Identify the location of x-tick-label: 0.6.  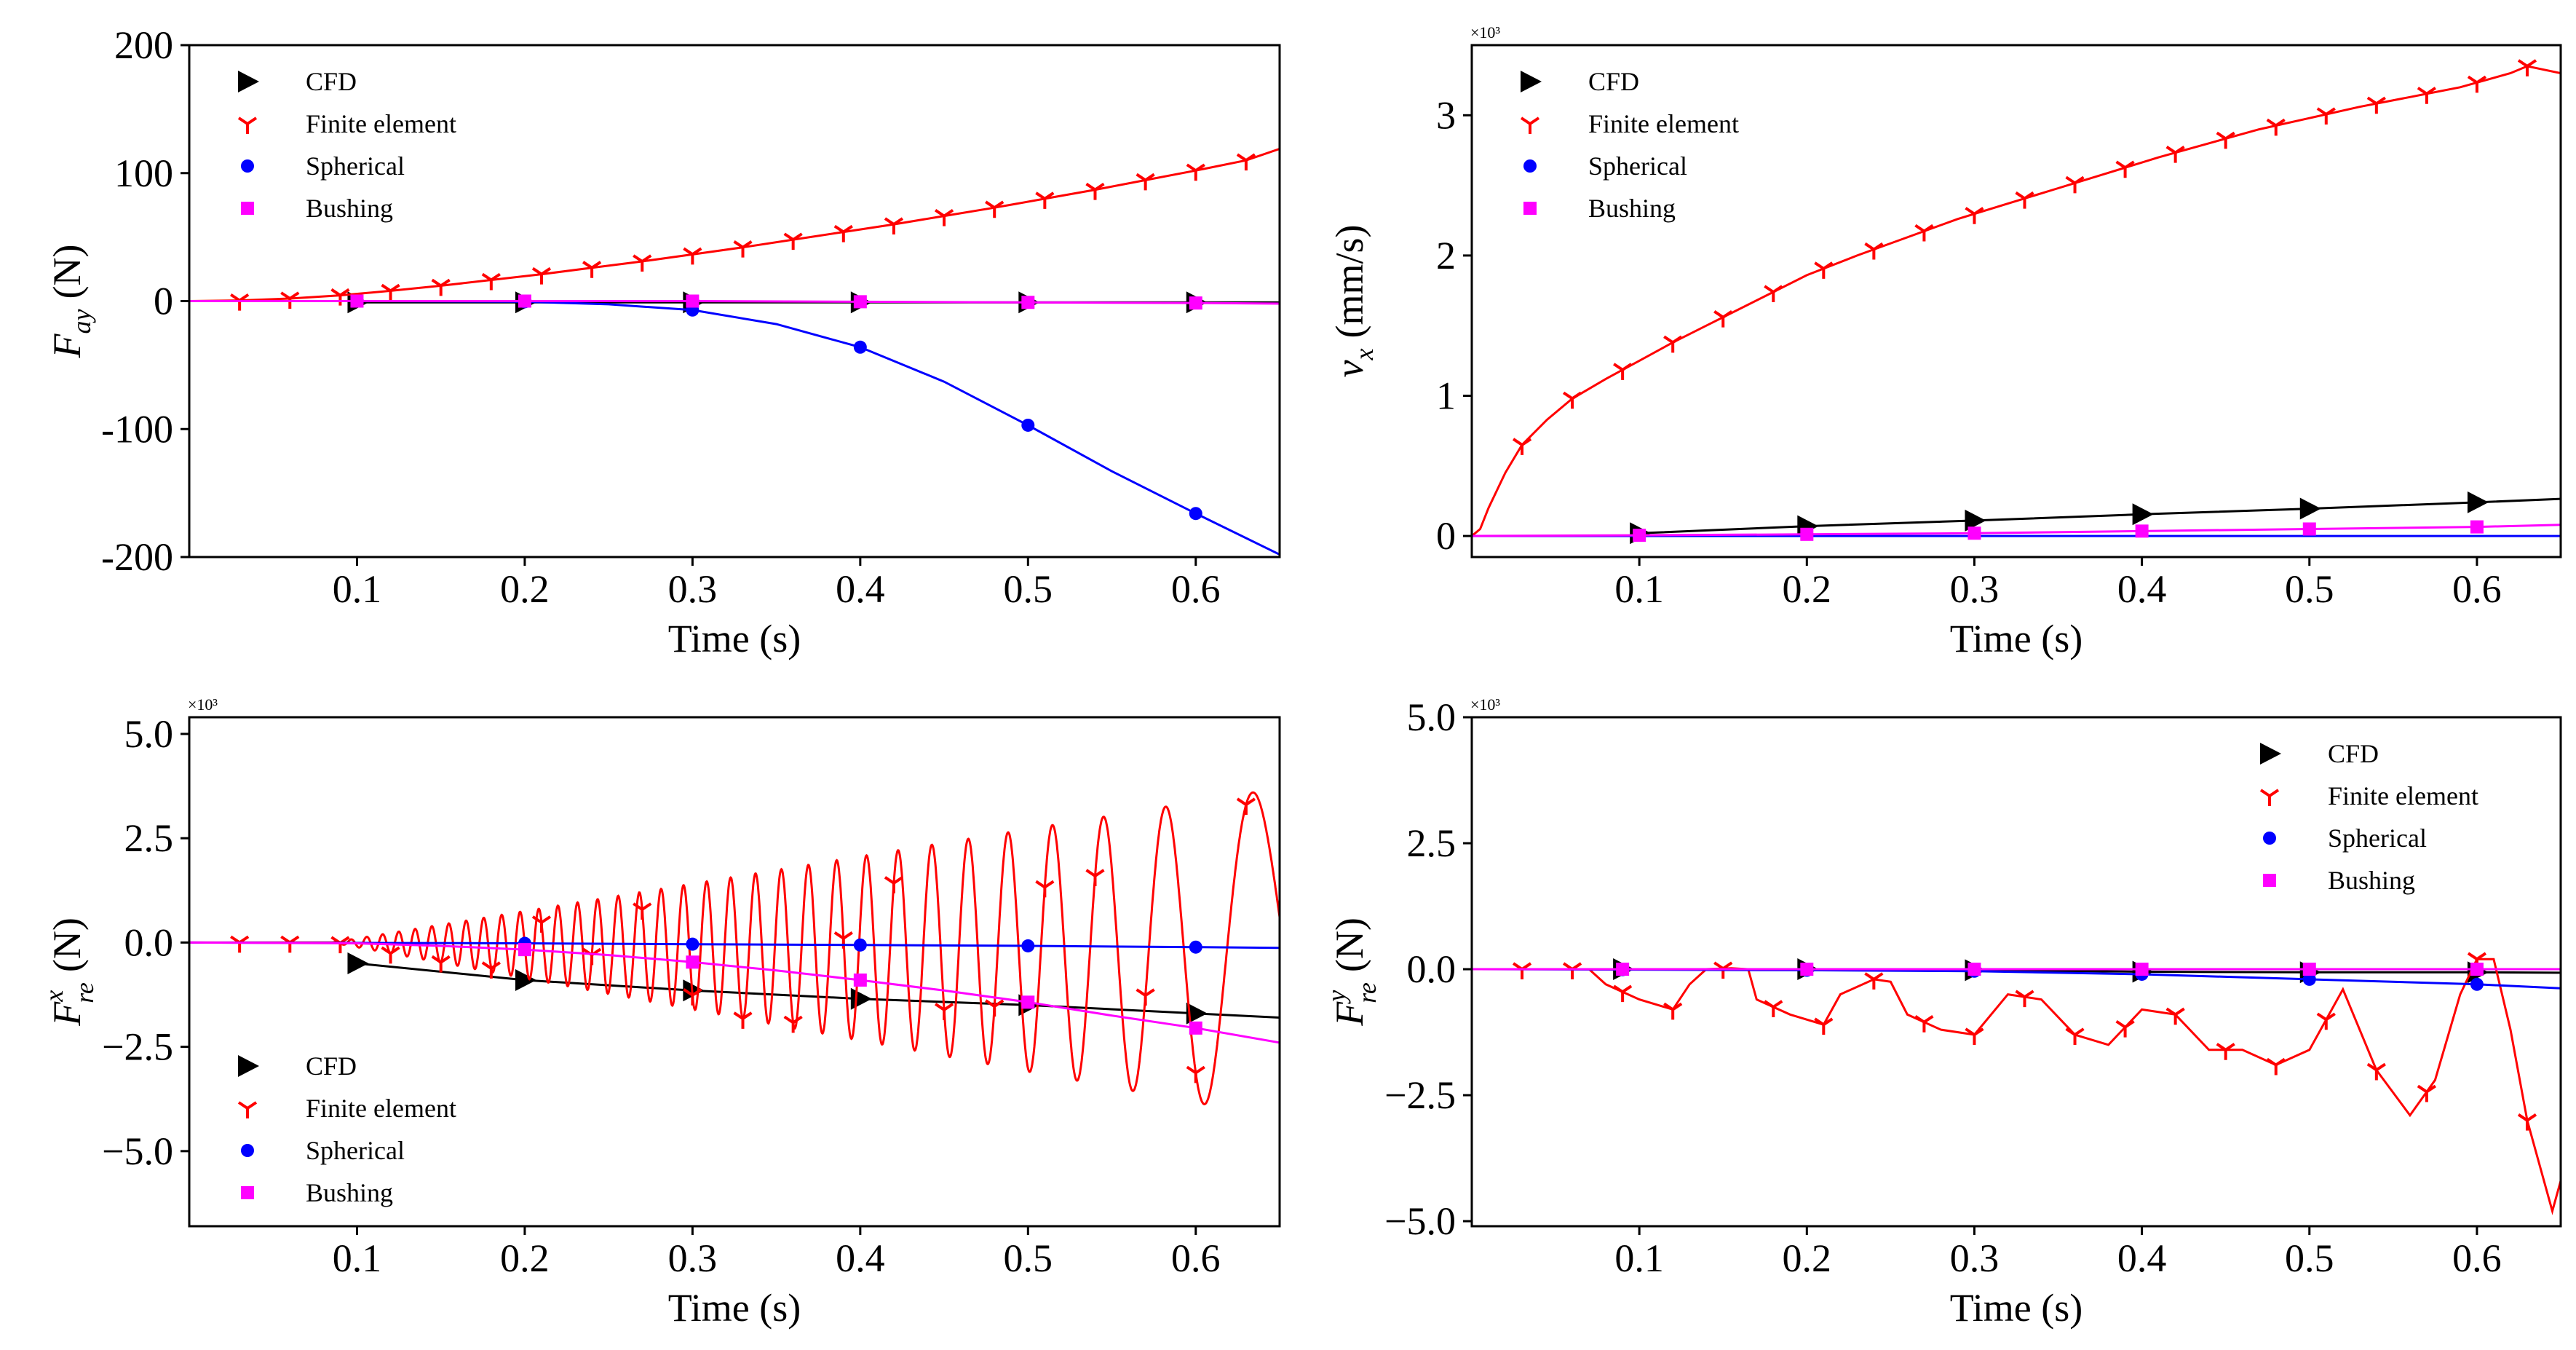
(1196, 1258).